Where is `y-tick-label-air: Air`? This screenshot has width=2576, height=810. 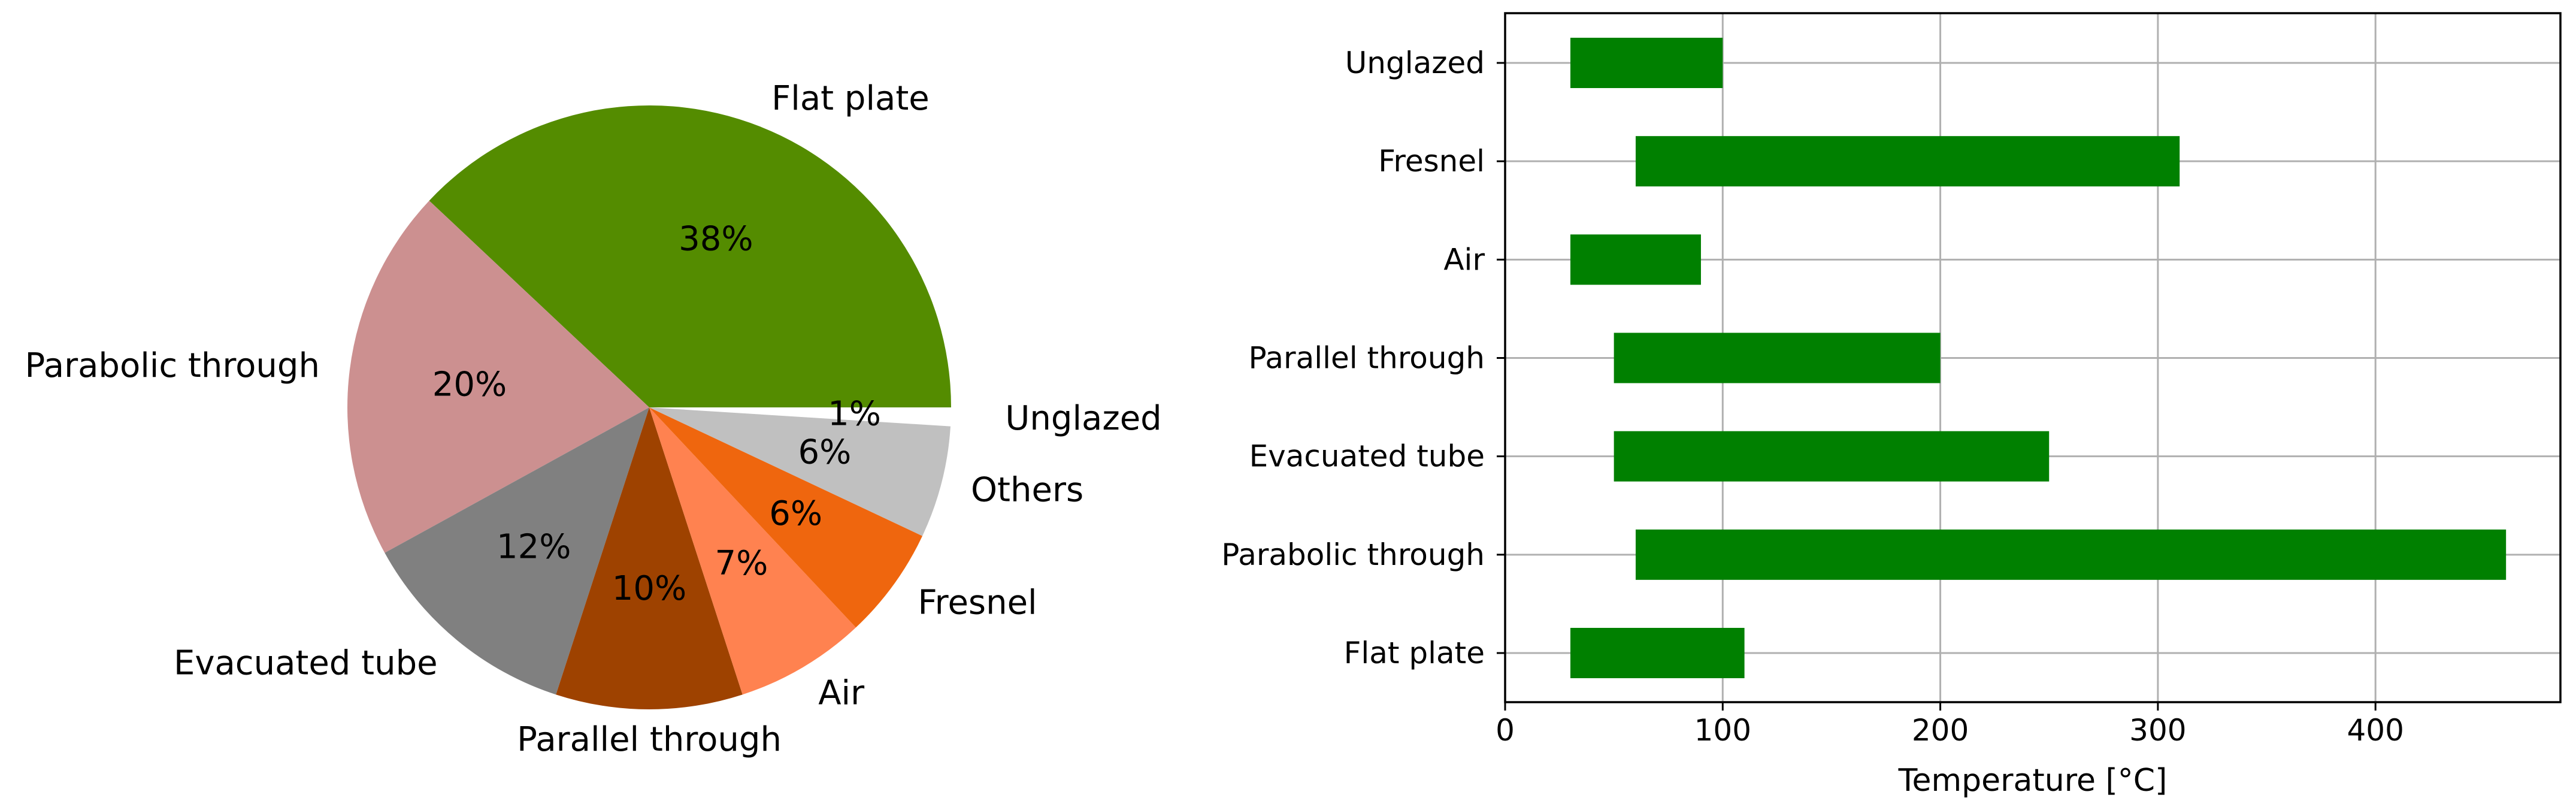
y-tick-label-air: Air is located at coordinates (1464, 259).